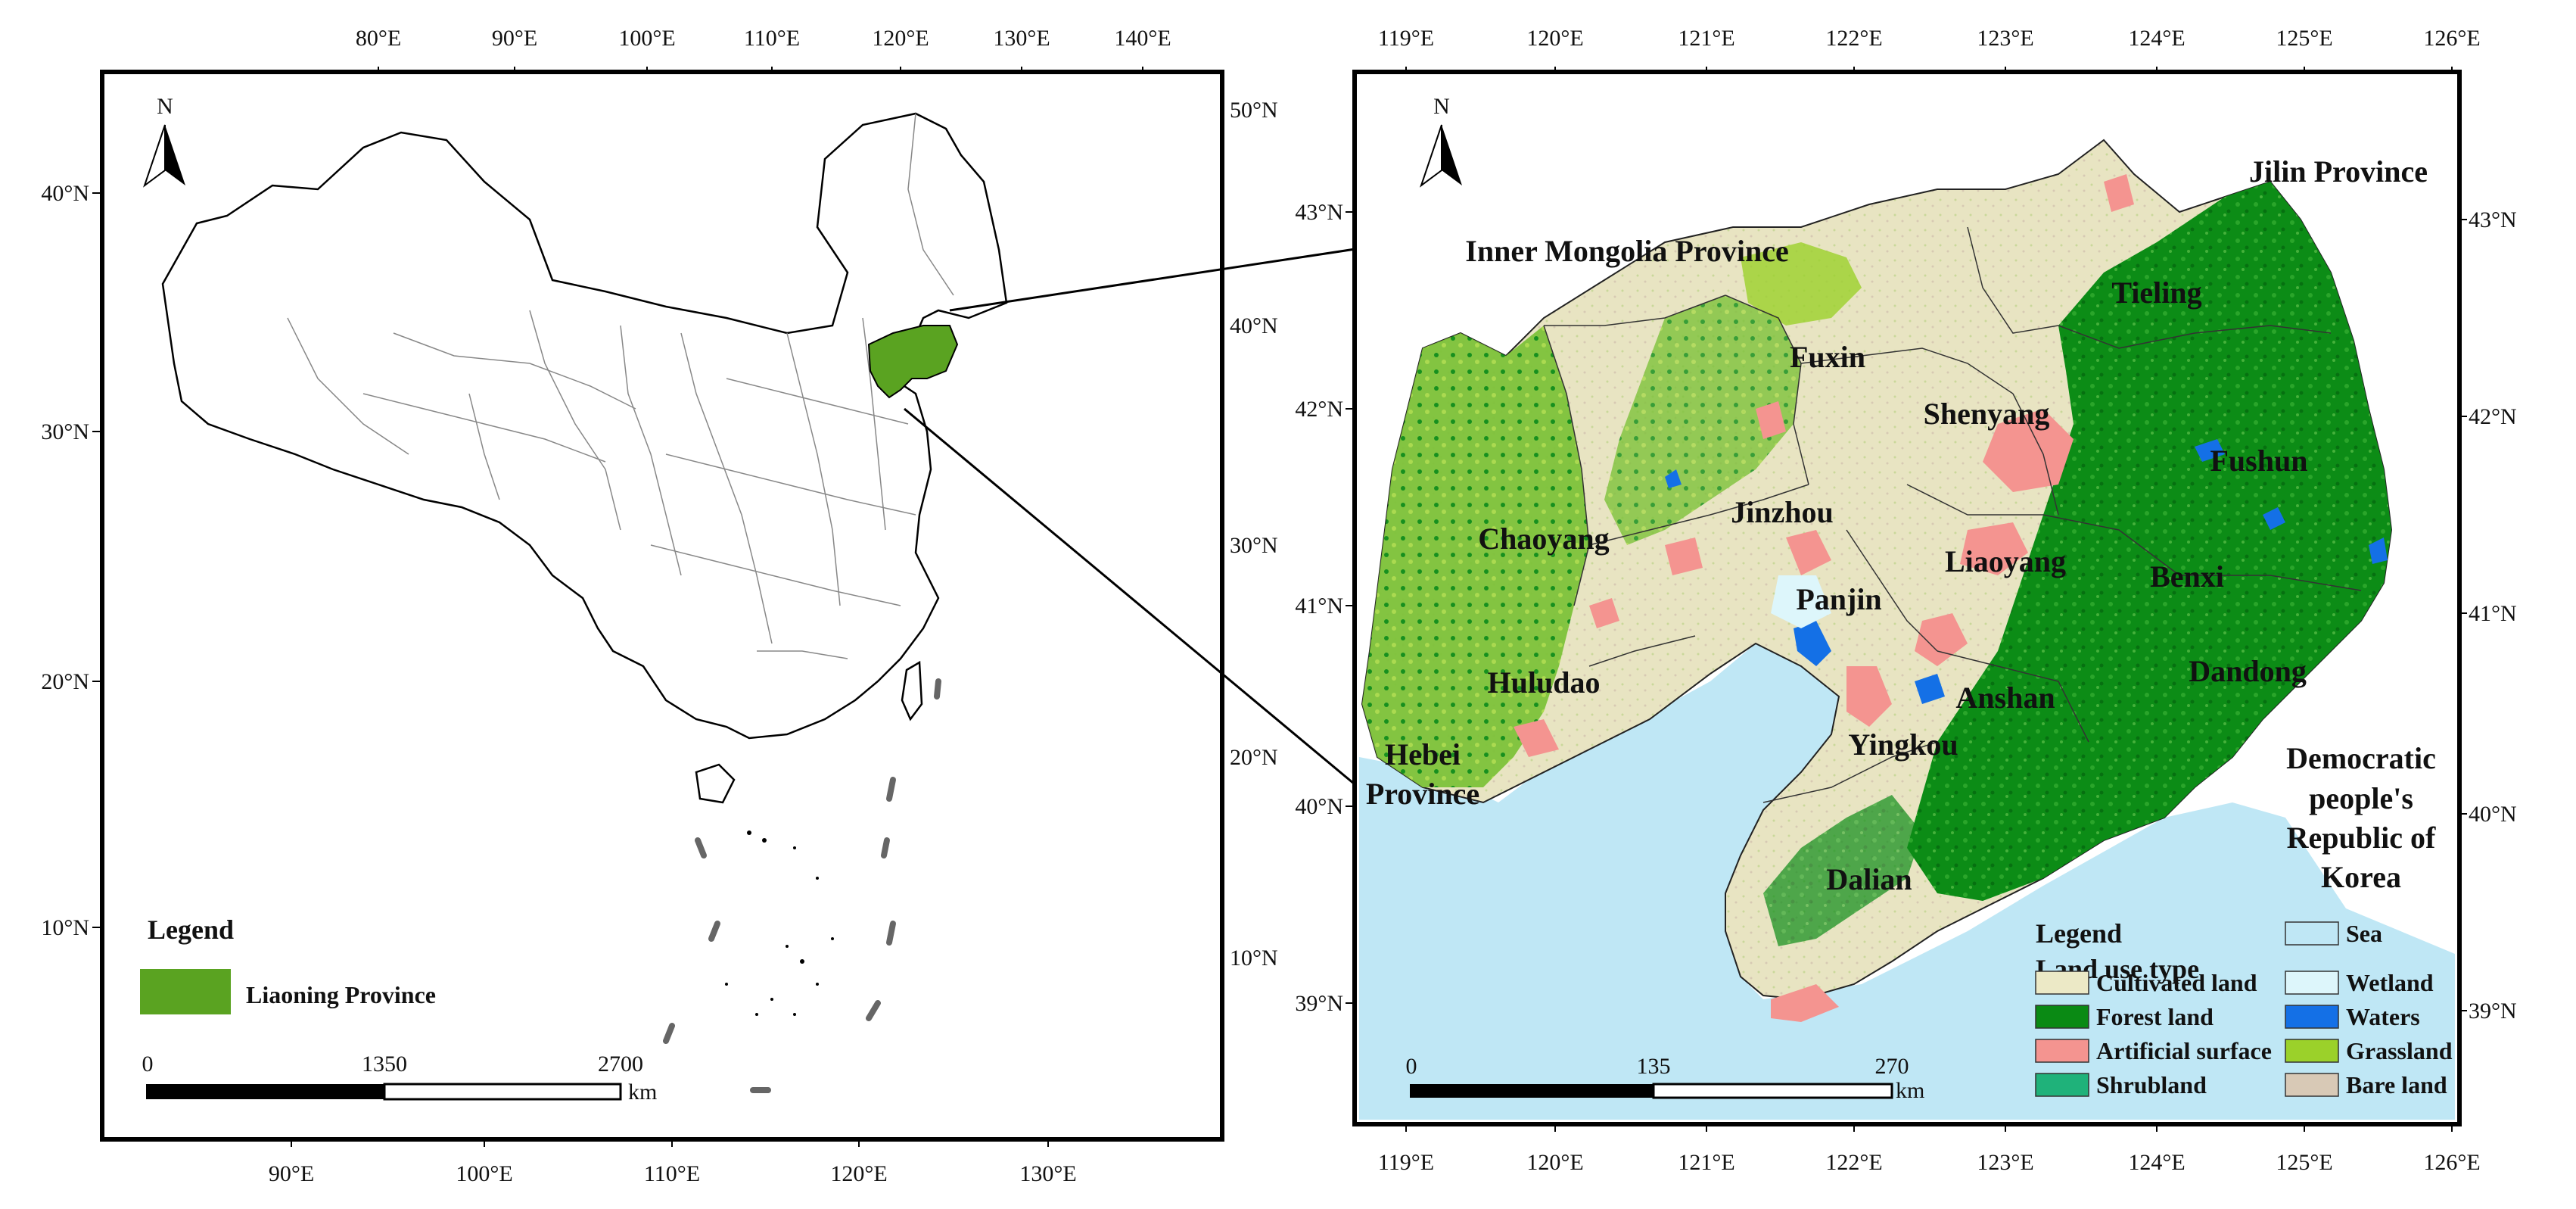  What do you see at coordinates (1910, 1090) in the screenshot?
I see `right-scale-unit: km` at bounding box center [1910, 1090].